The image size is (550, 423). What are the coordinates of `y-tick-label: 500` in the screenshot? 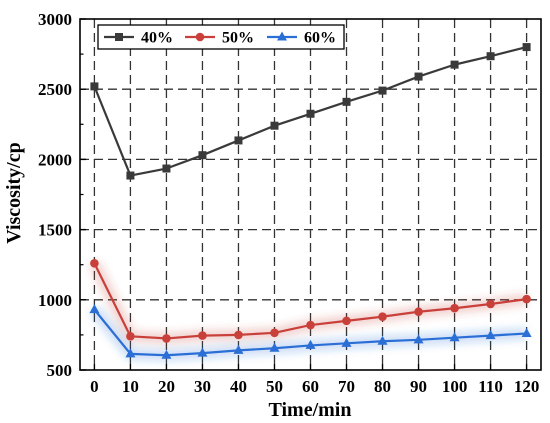 It's located at (60, 370).